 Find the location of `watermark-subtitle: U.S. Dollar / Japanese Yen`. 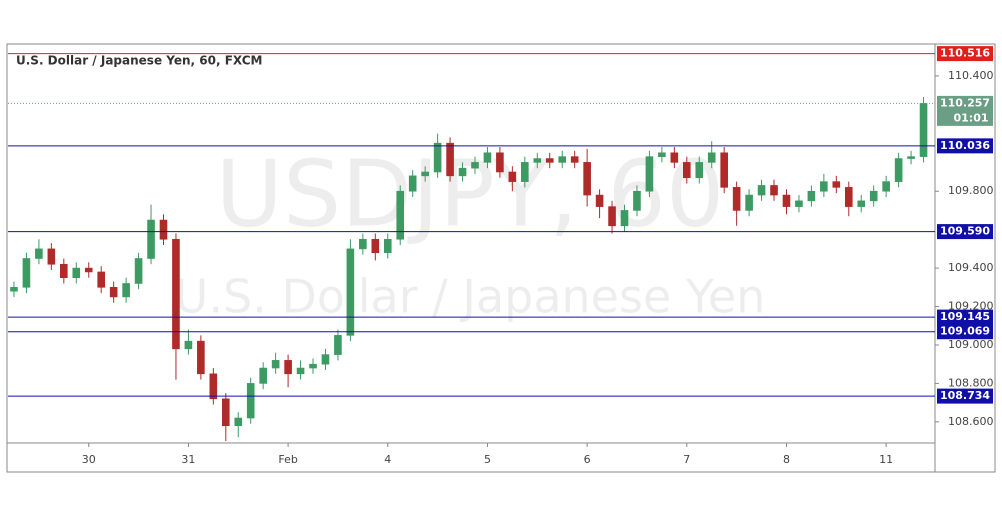

watermark-subtitle: U.S. Dollar / Japanese Yen is located at coordinates (470, 297).